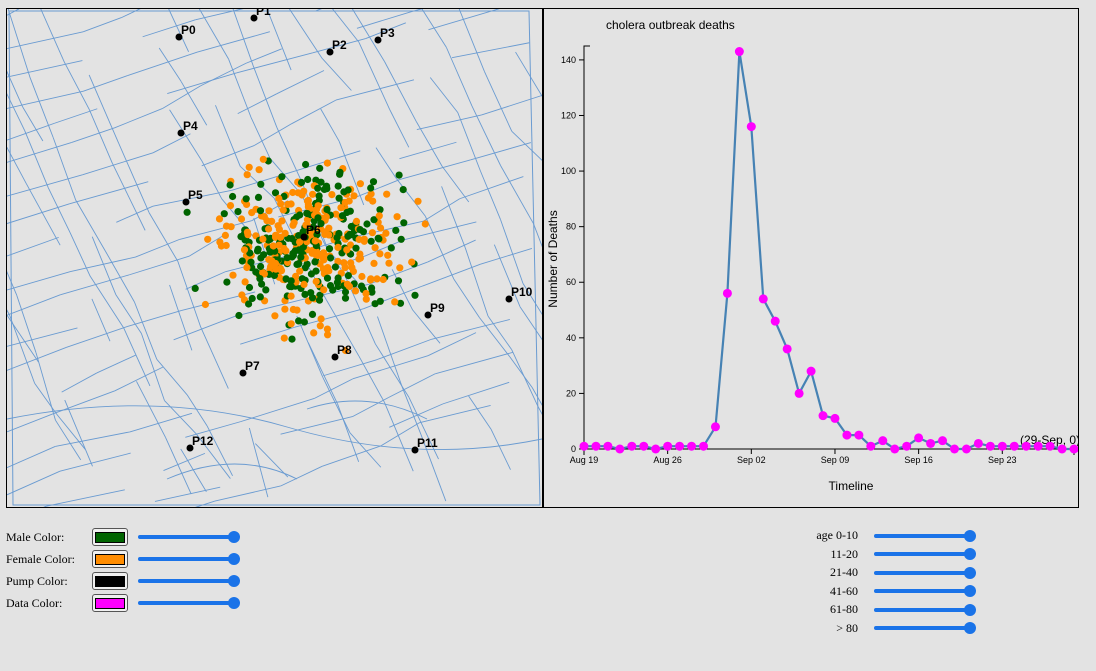 The height and width of the screenshot is (671, 1096). Describe the element at coordinates (189, 603) in the screenshot. I see `opacity-slider` at that location.